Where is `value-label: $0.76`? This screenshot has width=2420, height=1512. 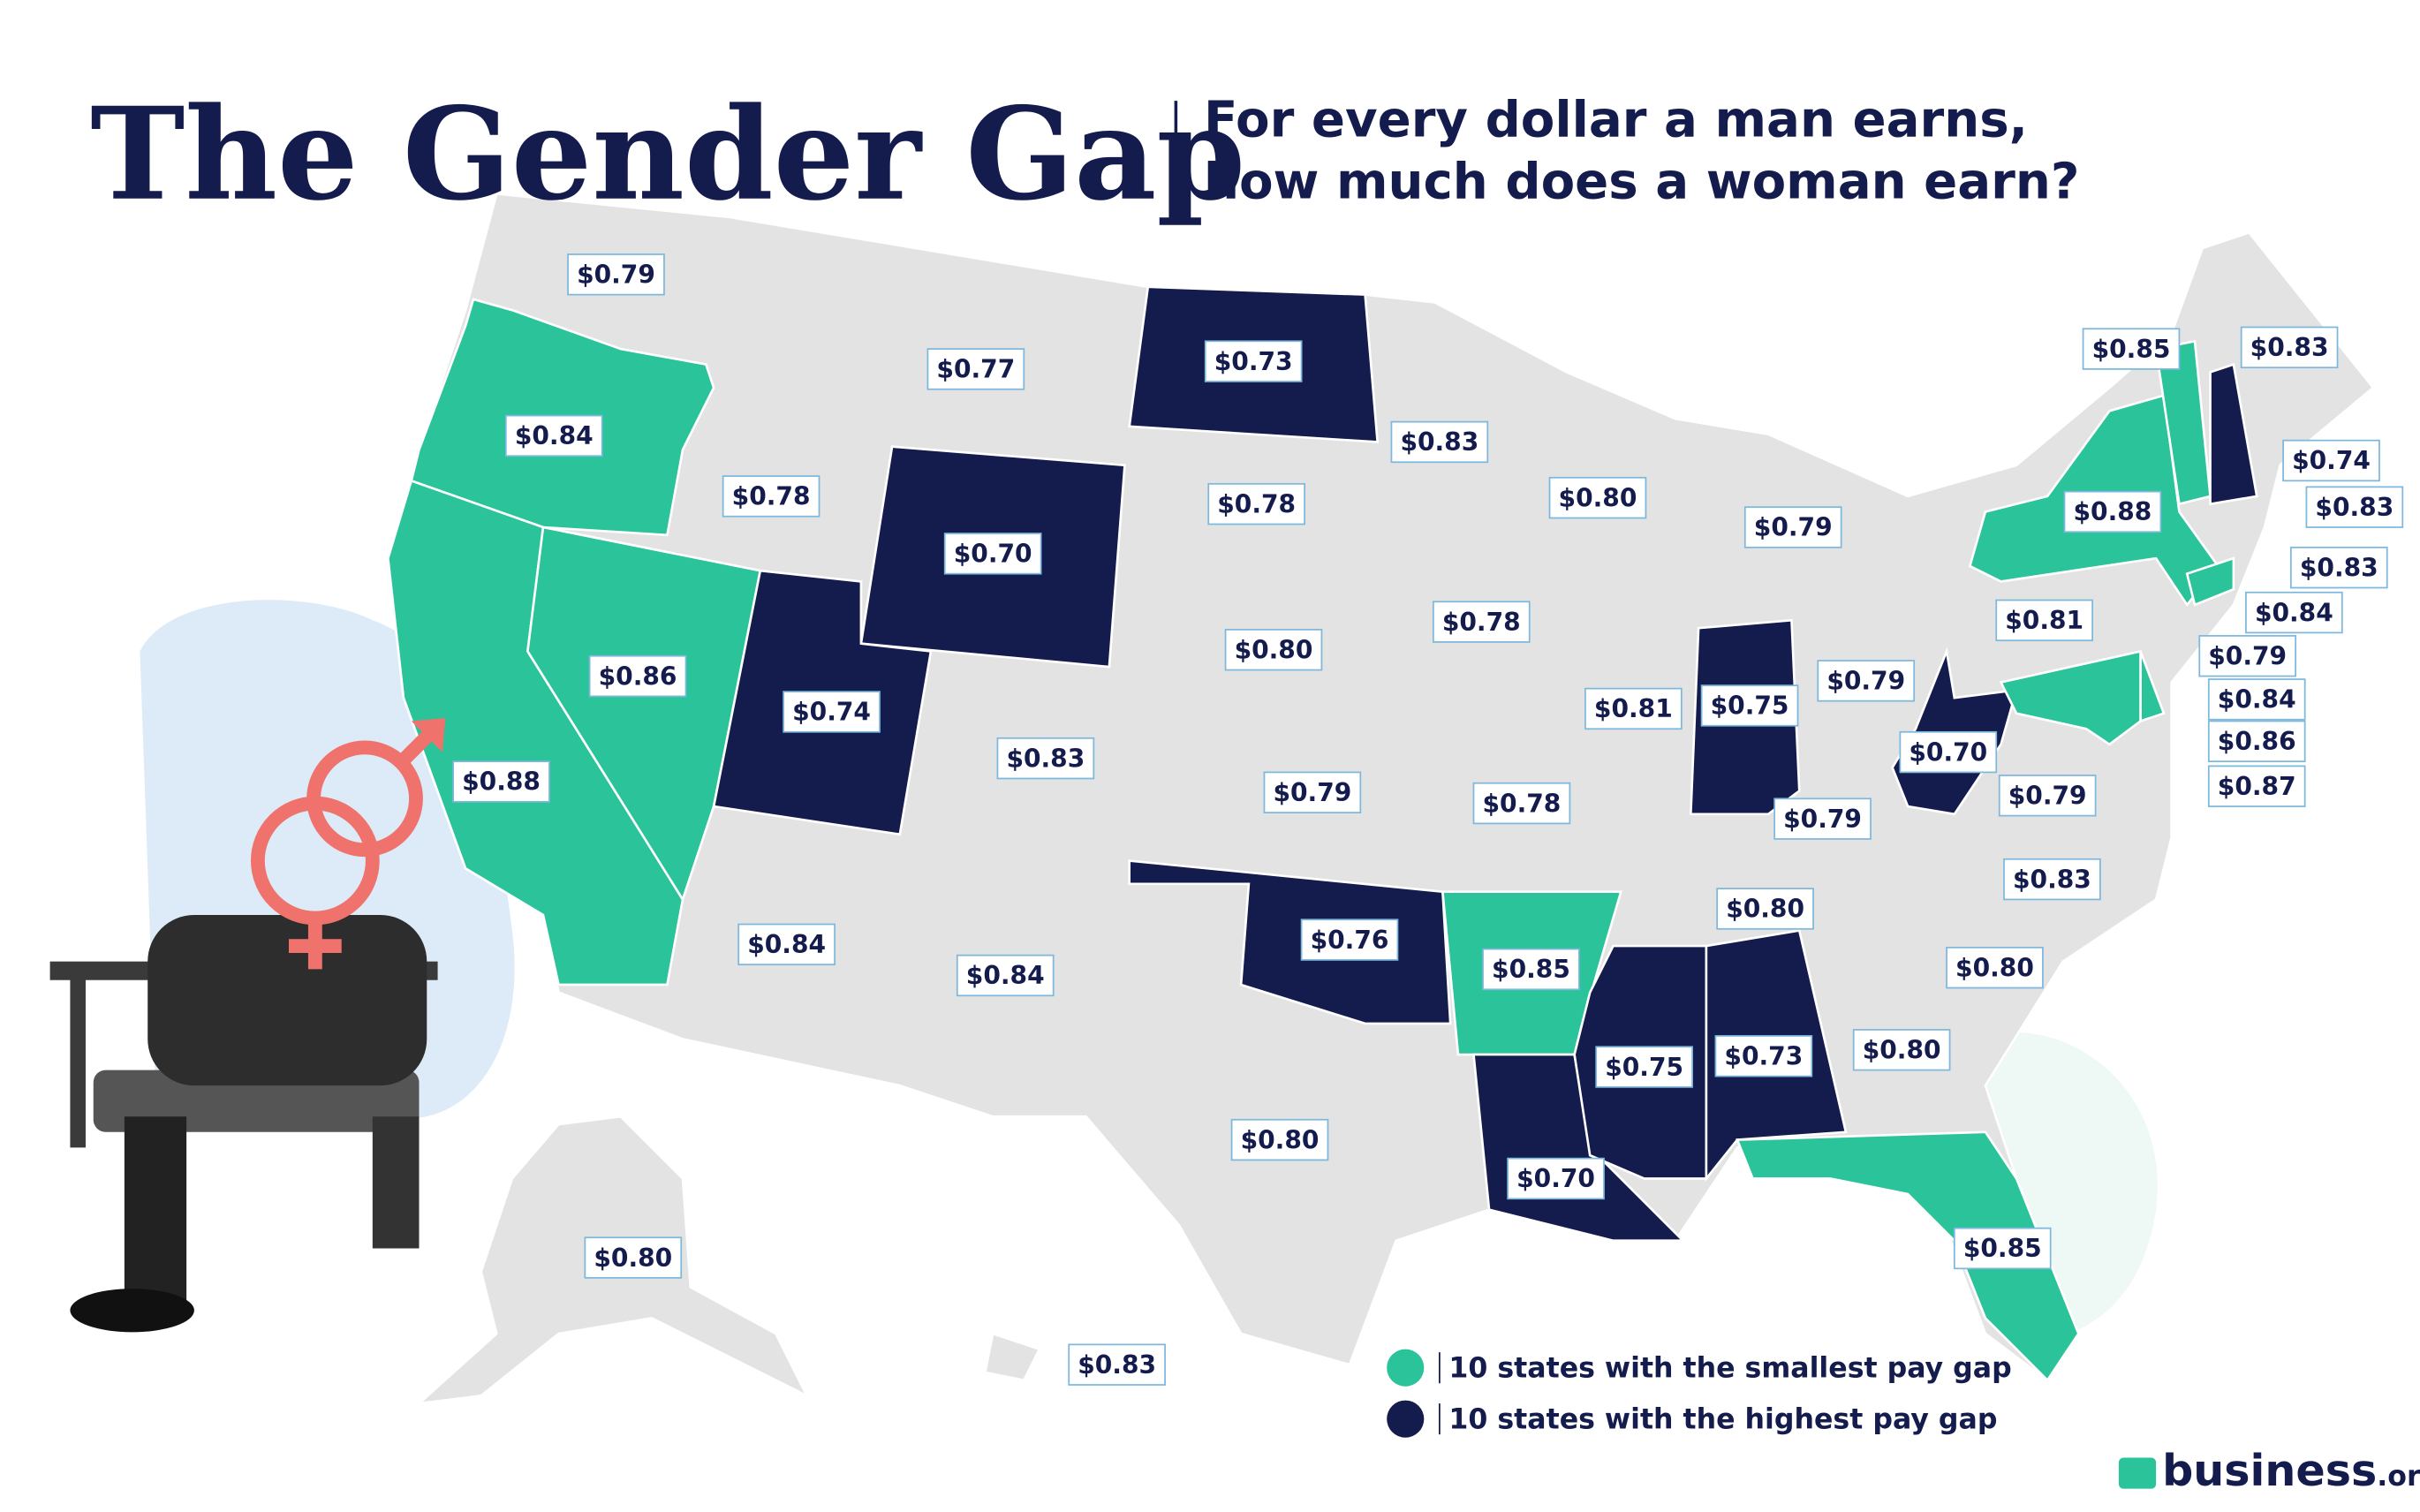 value-label: $0.76 is located at coordinates (1350, 941).